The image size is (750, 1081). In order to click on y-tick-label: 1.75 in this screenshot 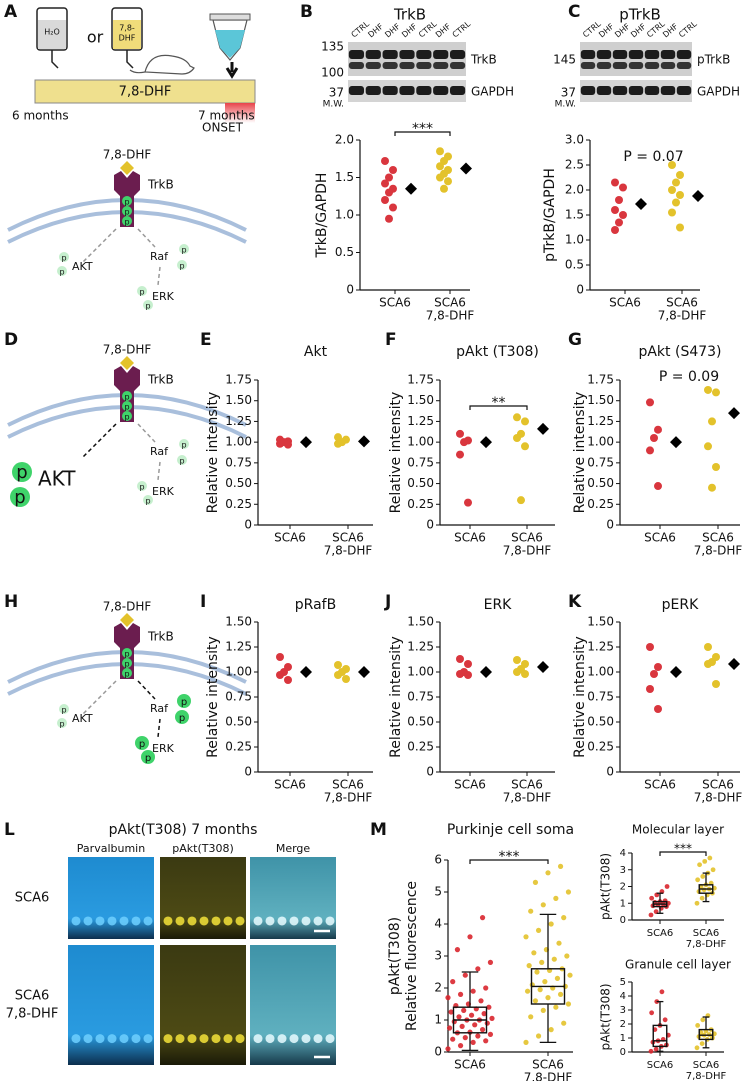, I will do `click(420, 380)`.